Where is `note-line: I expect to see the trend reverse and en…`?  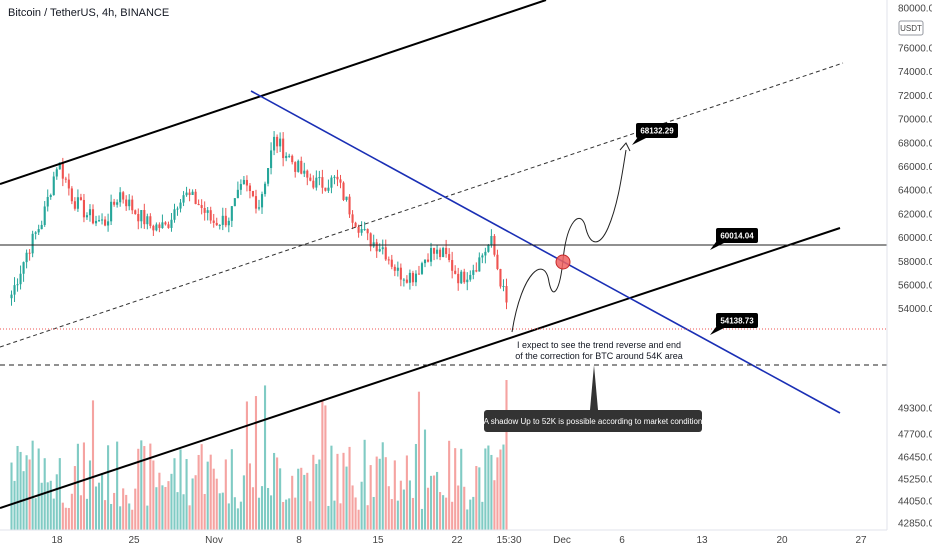 note-line: I expect to see the trend reverse and en… is located at coordinates (599, 345).